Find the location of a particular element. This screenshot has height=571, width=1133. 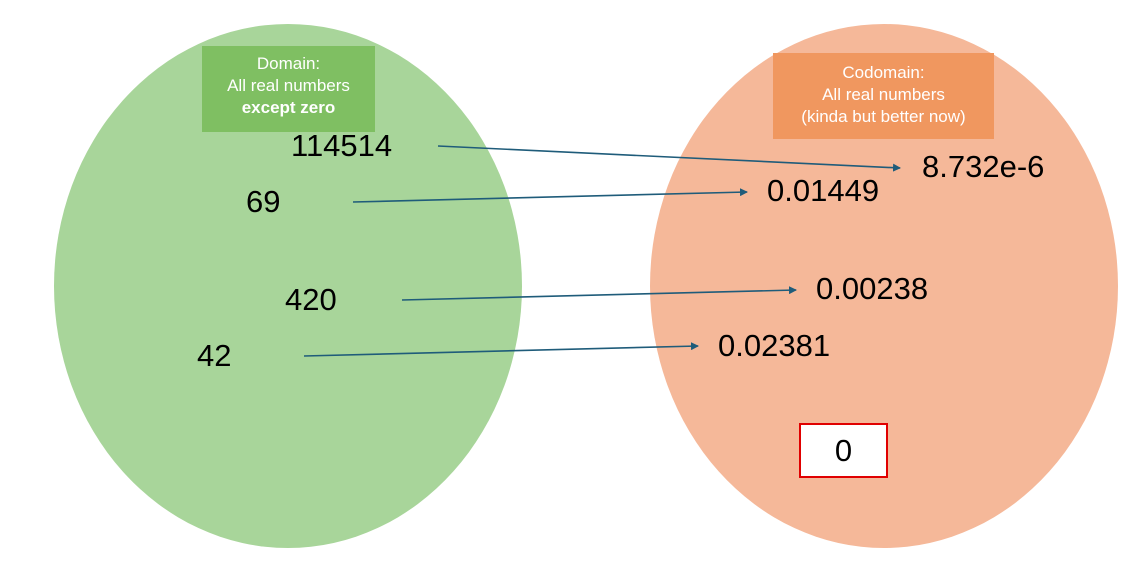

domain-value-69: 69 is located at coordinates (263, 201).